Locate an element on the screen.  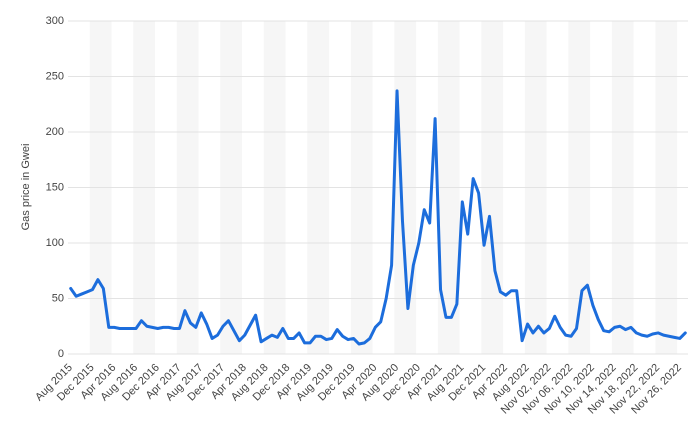
y-tick-label: 250 is located at coordinates (55, 76).